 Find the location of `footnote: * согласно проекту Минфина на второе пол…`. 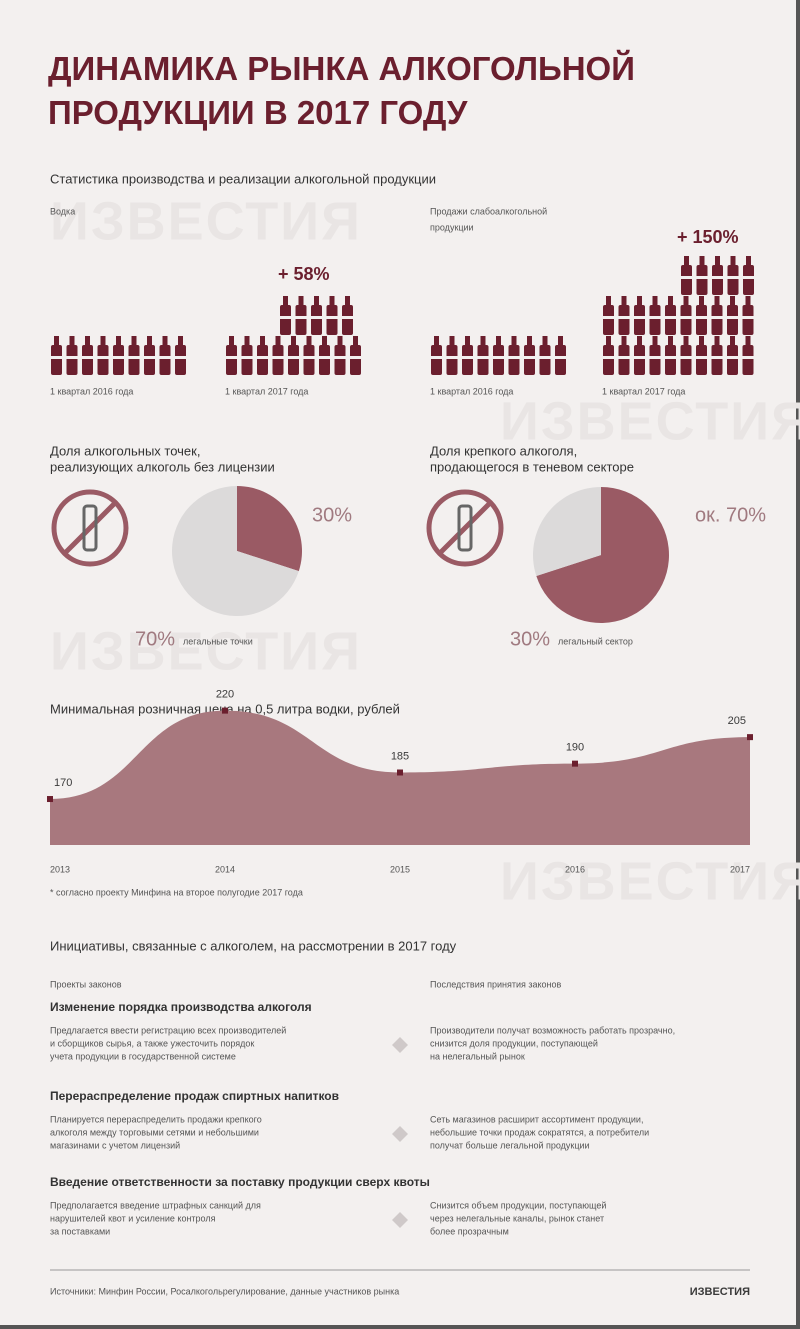

footnote: * согласно проекту Минфина на второе пол… is located at coordinates (176, 892).